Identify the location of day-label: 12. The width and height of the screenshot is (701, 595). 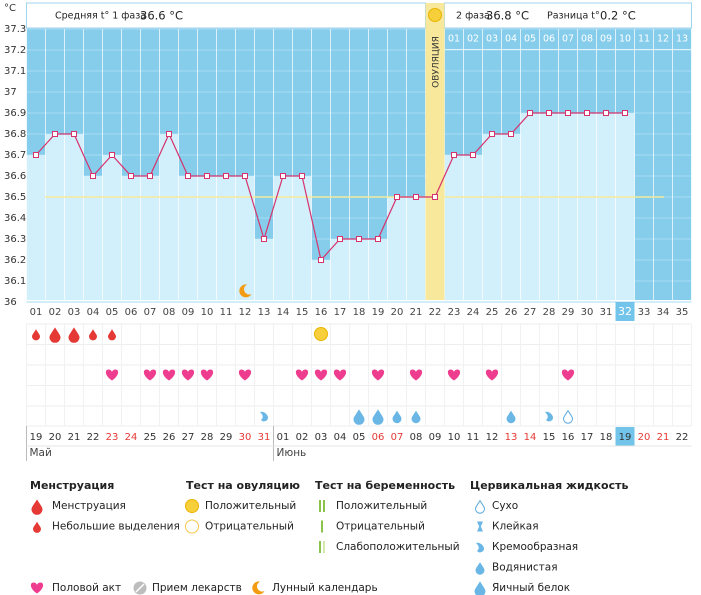
(245, 312).